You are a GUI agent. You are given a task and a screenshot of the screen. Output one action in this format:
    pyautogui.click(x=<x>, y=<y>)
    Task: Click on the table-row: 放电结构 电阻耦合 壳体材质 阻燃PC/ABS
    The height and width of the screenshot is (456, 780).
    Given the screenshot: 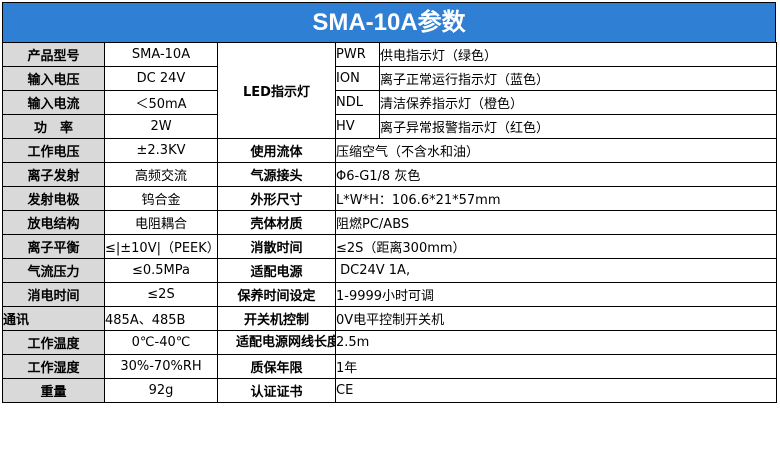 What is the action you would take?
    pyautogui.click(x=389, y=222)
    